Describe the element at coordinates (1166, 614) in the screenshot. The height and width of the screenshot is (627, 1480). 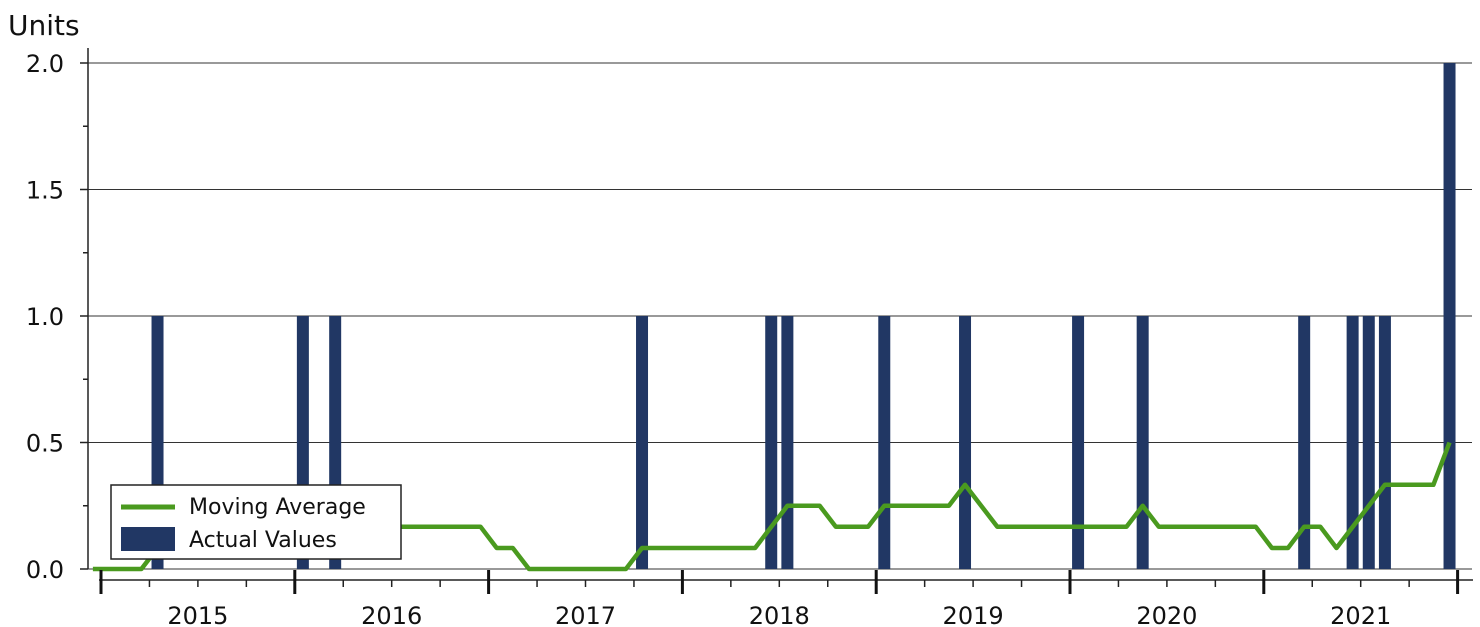
I see `x-tick-label: 2020` at that location.